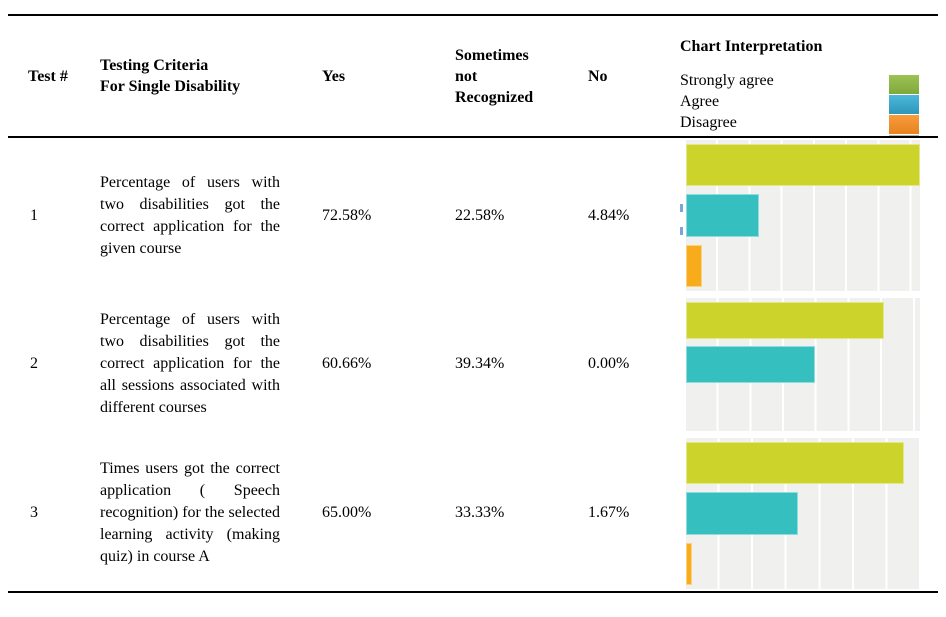 Image resolution: width=946 pixels, height=617 pixels. I want to click on no-value: 1.67%, so click(609, 512).